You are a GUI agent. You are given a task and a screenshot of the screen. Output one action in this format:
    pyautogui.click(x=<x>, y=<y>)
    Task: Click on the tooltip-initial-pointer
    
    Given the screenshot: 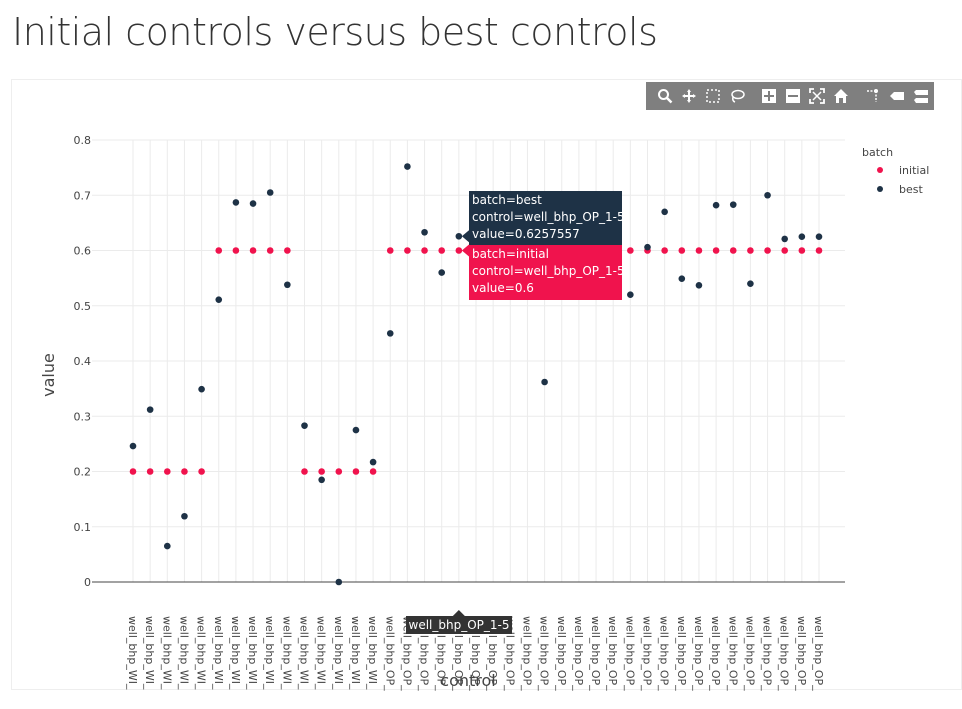 What is the action you would take?
    pyautogui.click(x=465, y=250)
    